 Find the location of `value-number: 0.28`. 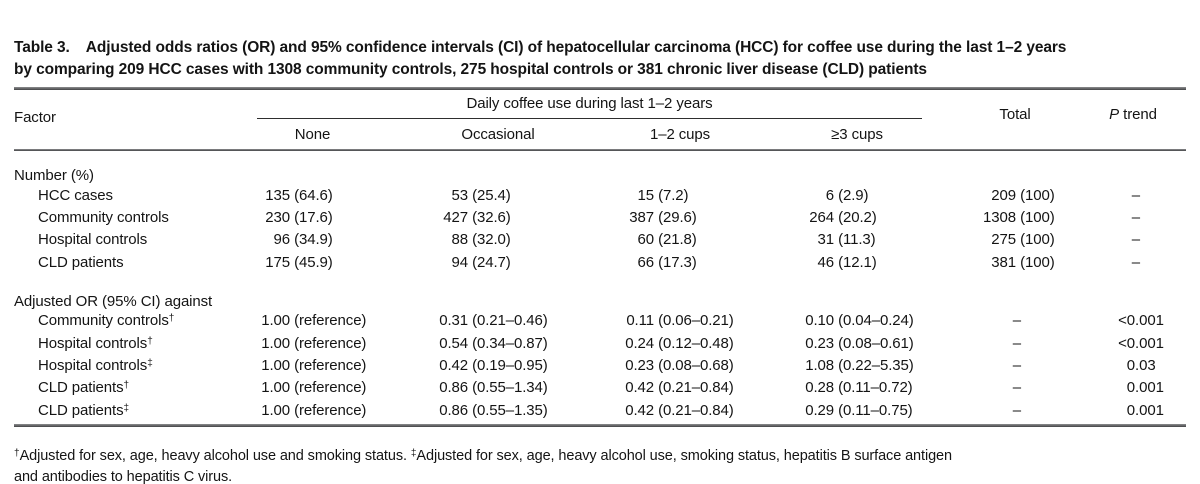

value-number: 0.28 is located at coordinates (819, 388).